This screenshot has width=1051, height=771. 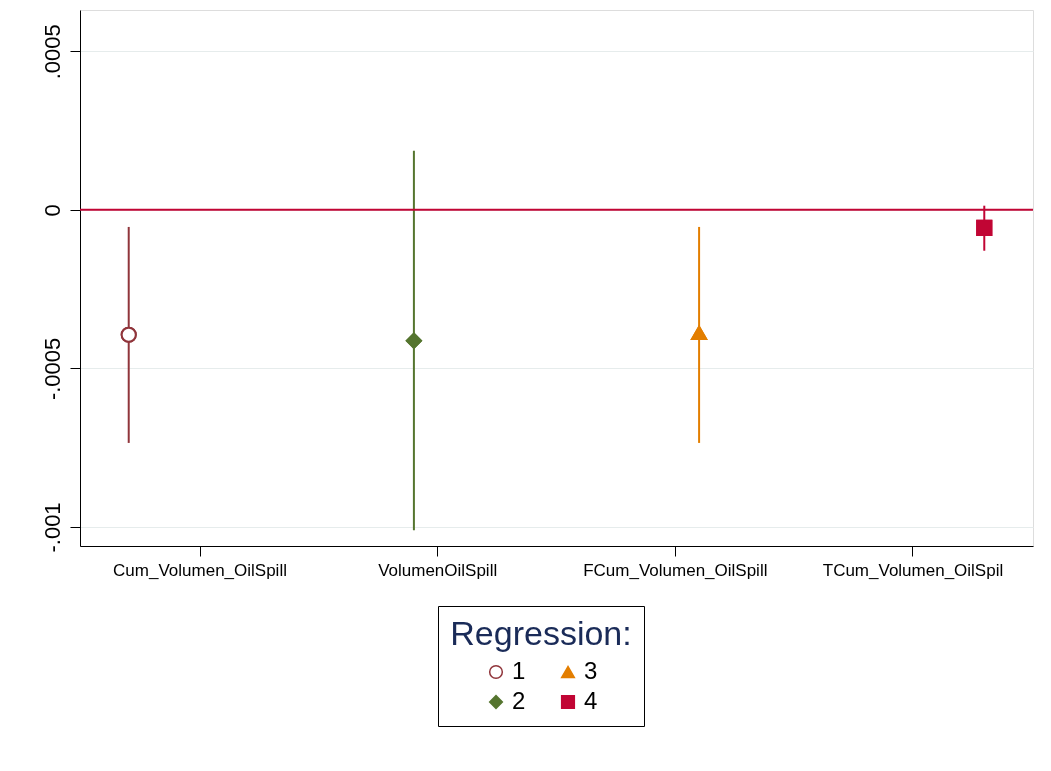 What do you see at coordinates (675, 570) in the screenshot?
I see `x-tick-label: FCum_Volumen_OilSpill` at bounding box center [675, 570].